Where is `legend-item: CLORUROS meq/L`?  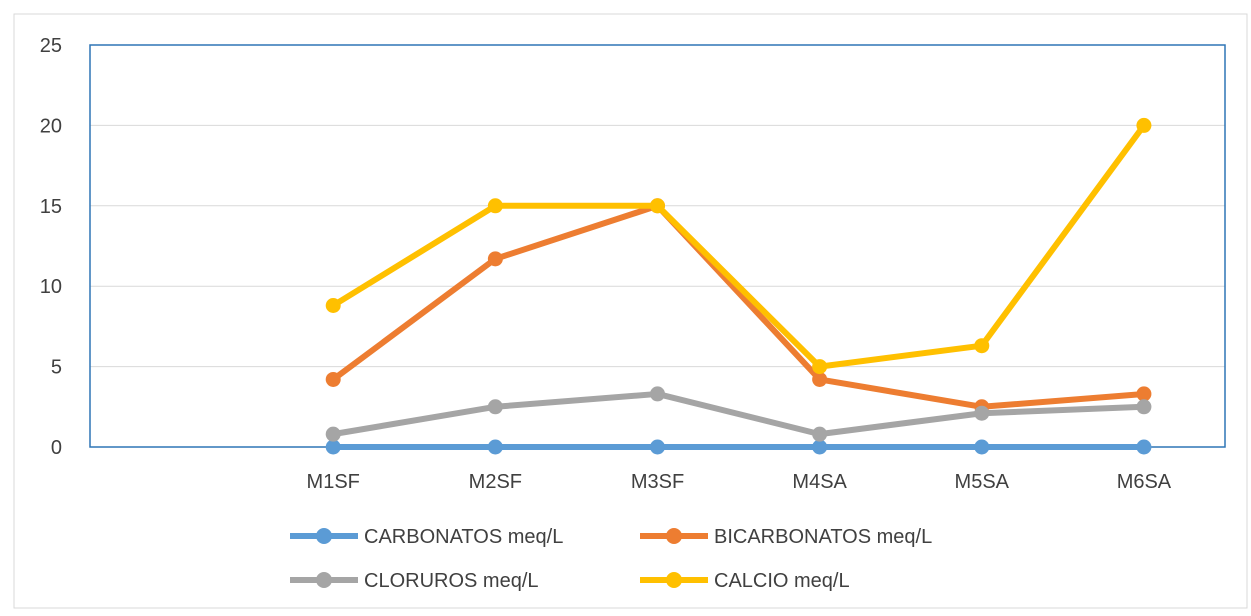 legend-item: CLORUROS meq/L is located at coordinates (414, 581).